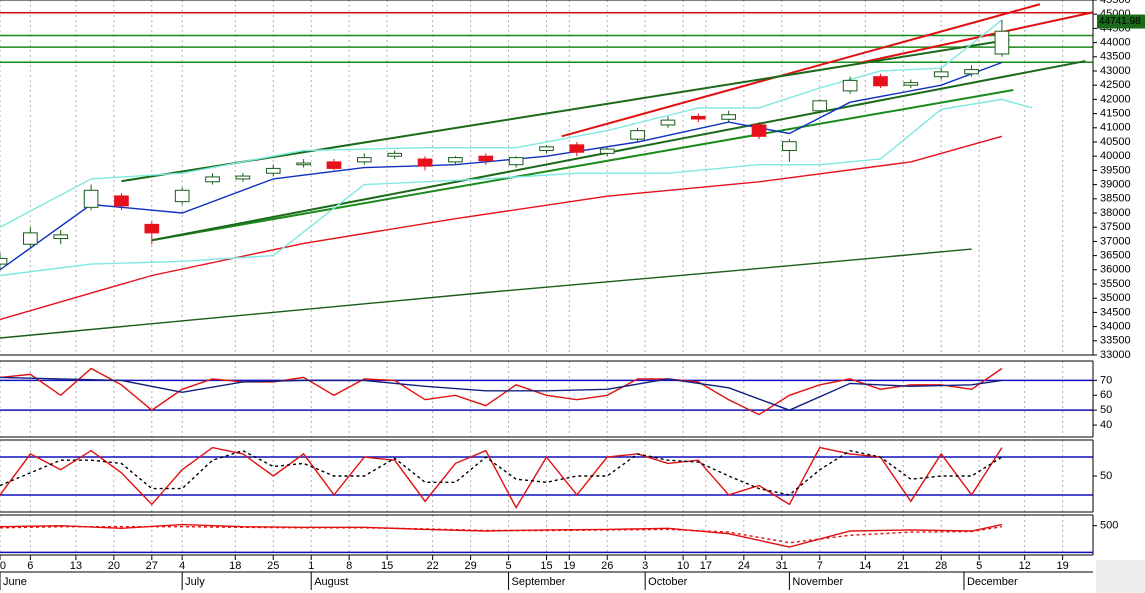 The width and height of the screenshot is (1145, 593). I want to click on y-tick-label: 34000, so click(1115, 327).